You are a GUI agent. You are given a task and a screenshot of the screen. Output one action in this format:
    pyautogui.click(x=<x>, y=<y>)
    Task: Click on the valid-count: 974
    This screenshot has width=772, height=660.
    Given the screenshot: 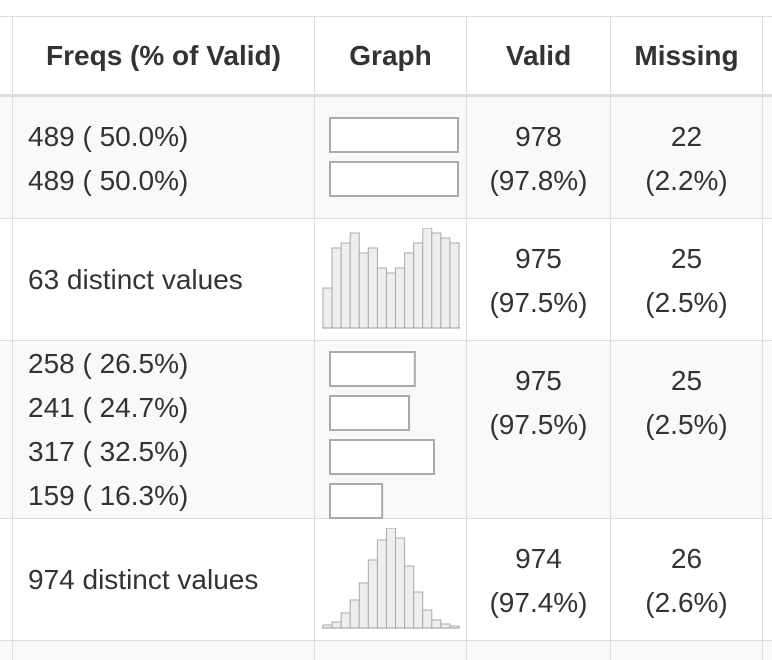 What is the action you would take?
    pyautogui.click(x=538, y=558)
    